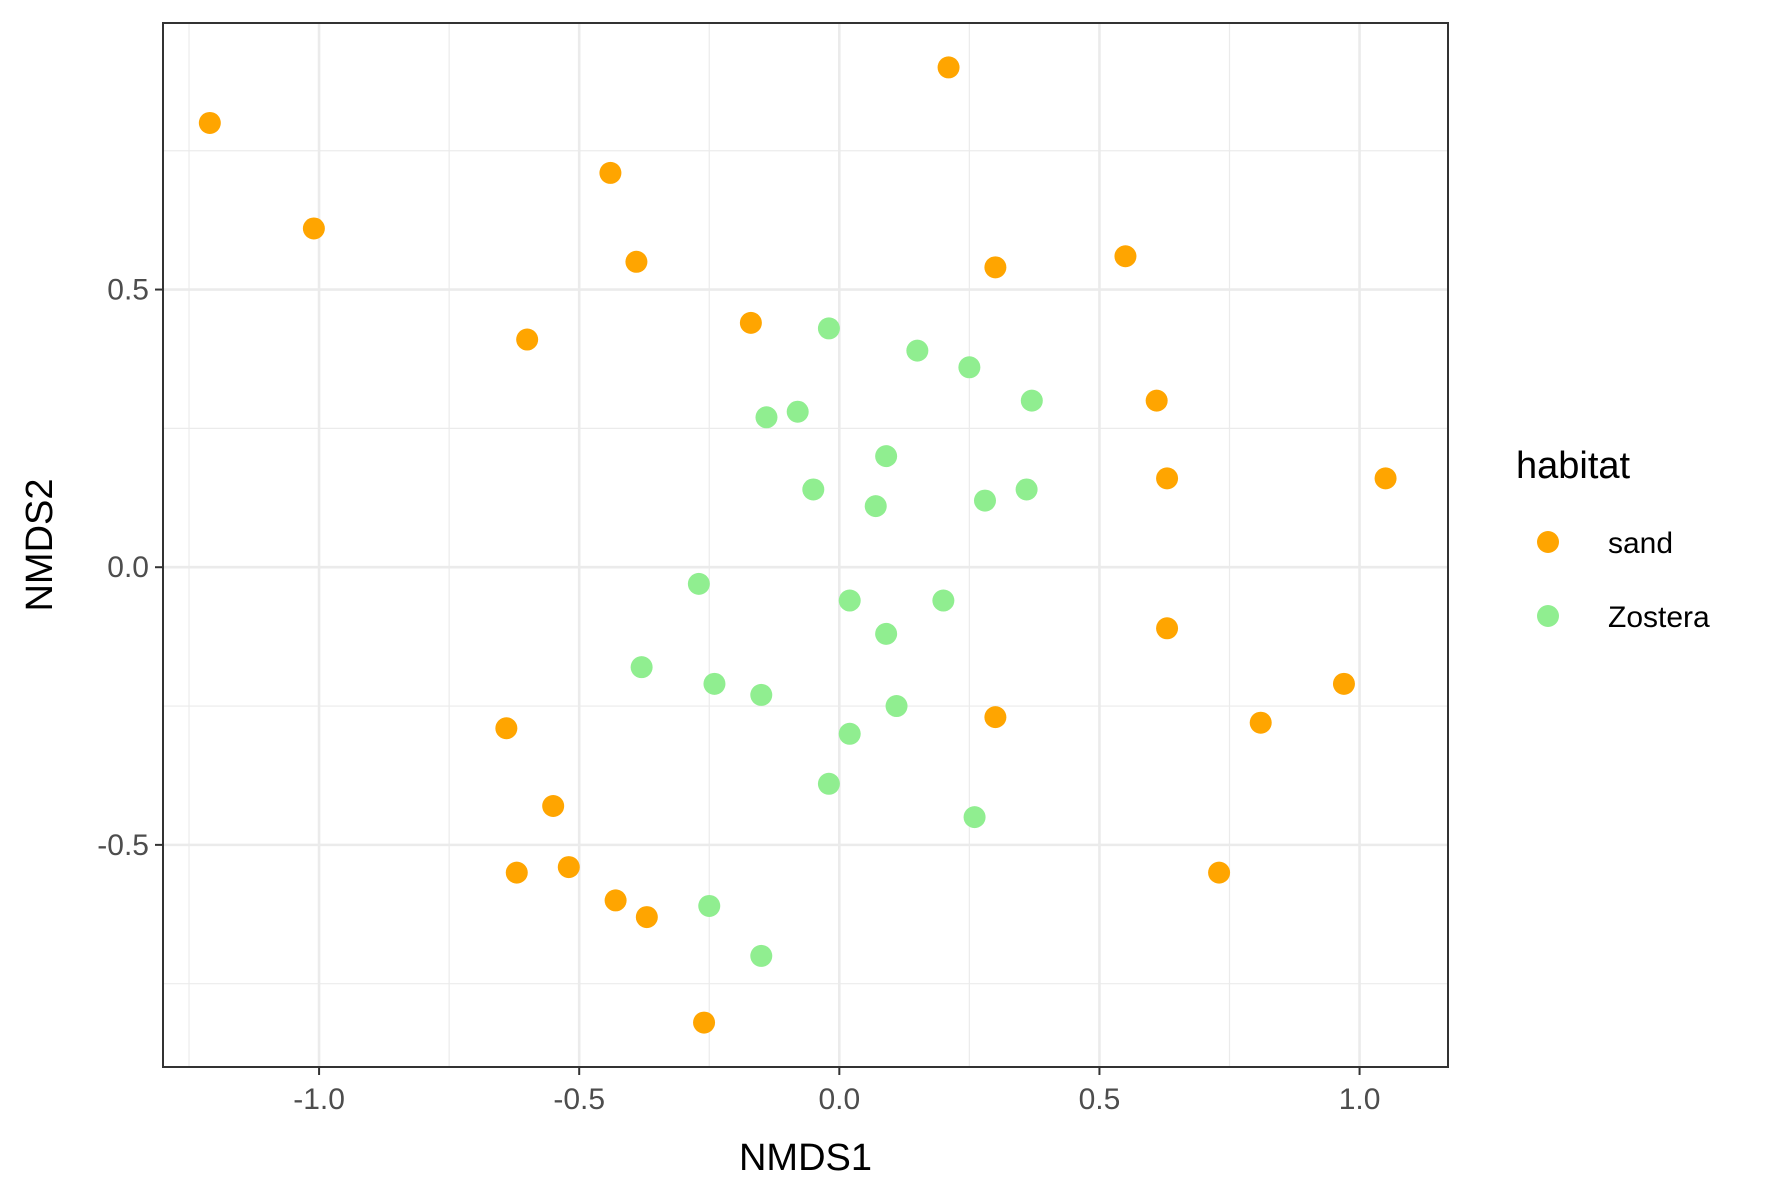  What do you see at coordinates (1100, 1099) in the screenshot?
I see `x-tick-label: 0.5` at bounding box center [1100, 1099].